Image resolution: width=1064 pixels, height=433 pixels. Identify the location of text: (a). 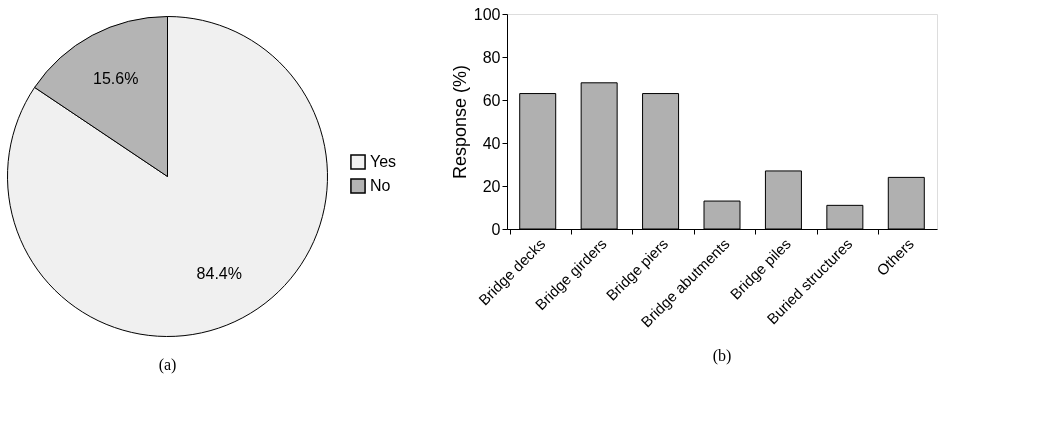
(167, 365).